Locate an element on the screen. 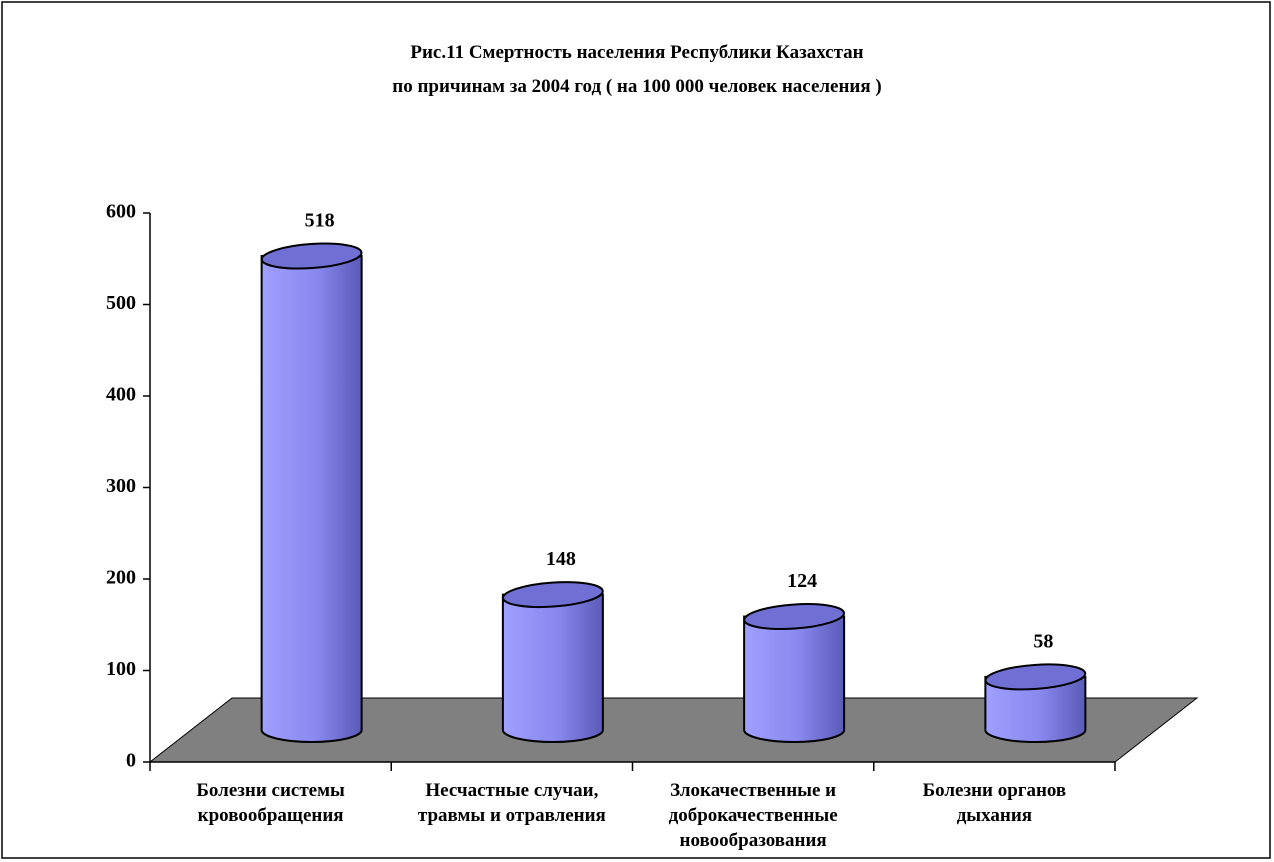 This screenshot has height=862, width=1274. value-label: 148 is located at coordinates (561, 559).